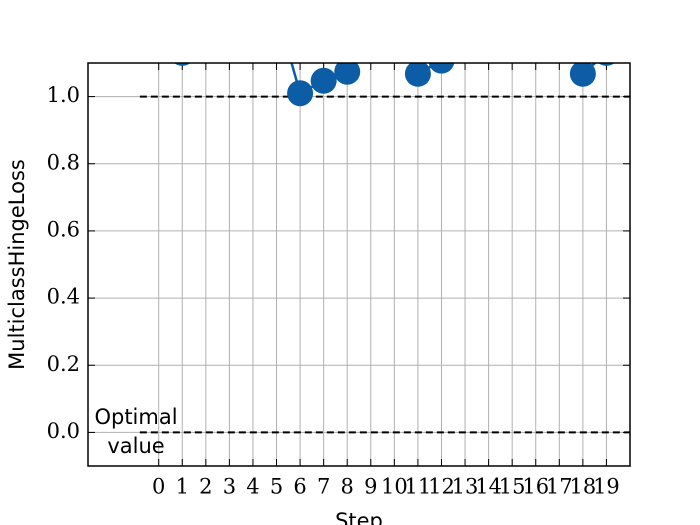 This screenshot has height=525, width=700. What do you see at coordinates (205, 487) in the screenshot?
I see `x-tick-label: 2` at bounding box center [205, 487].